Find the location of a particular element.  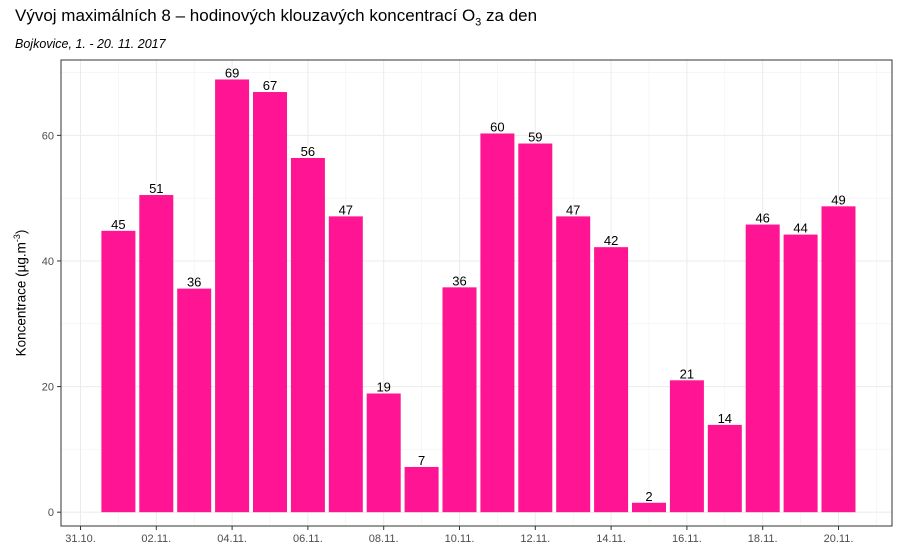

data-label: 45 is located at coordinates (118, 224).